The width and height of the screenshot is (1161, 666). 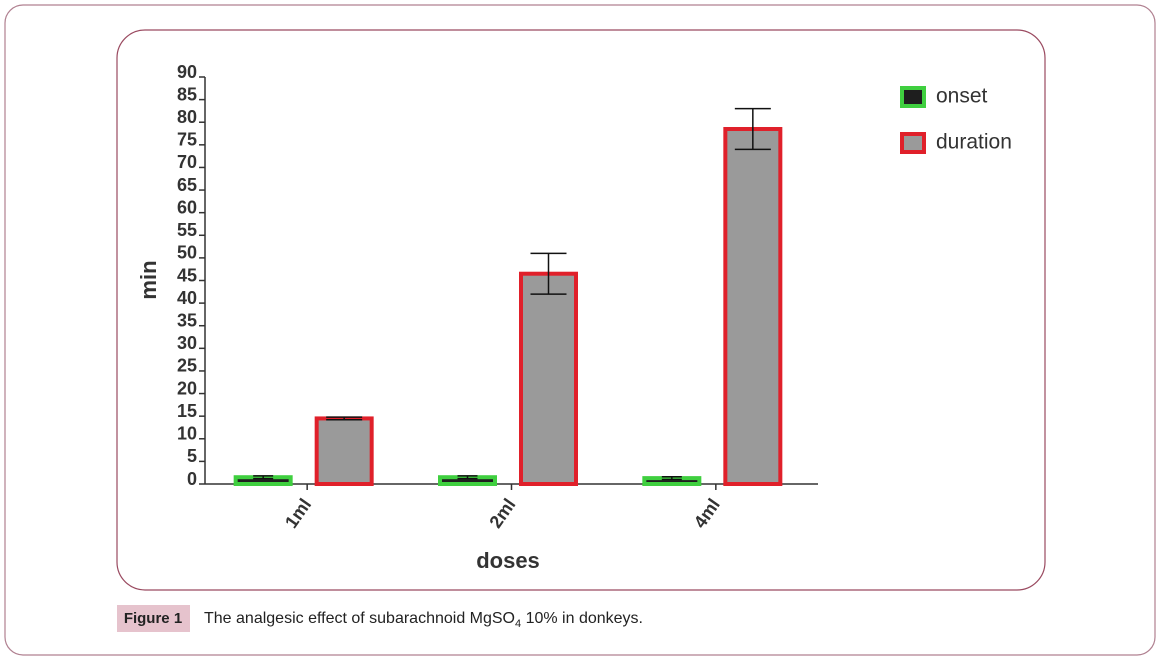 I want to click on y-tick-label: 55, so click(x=187, y=230).